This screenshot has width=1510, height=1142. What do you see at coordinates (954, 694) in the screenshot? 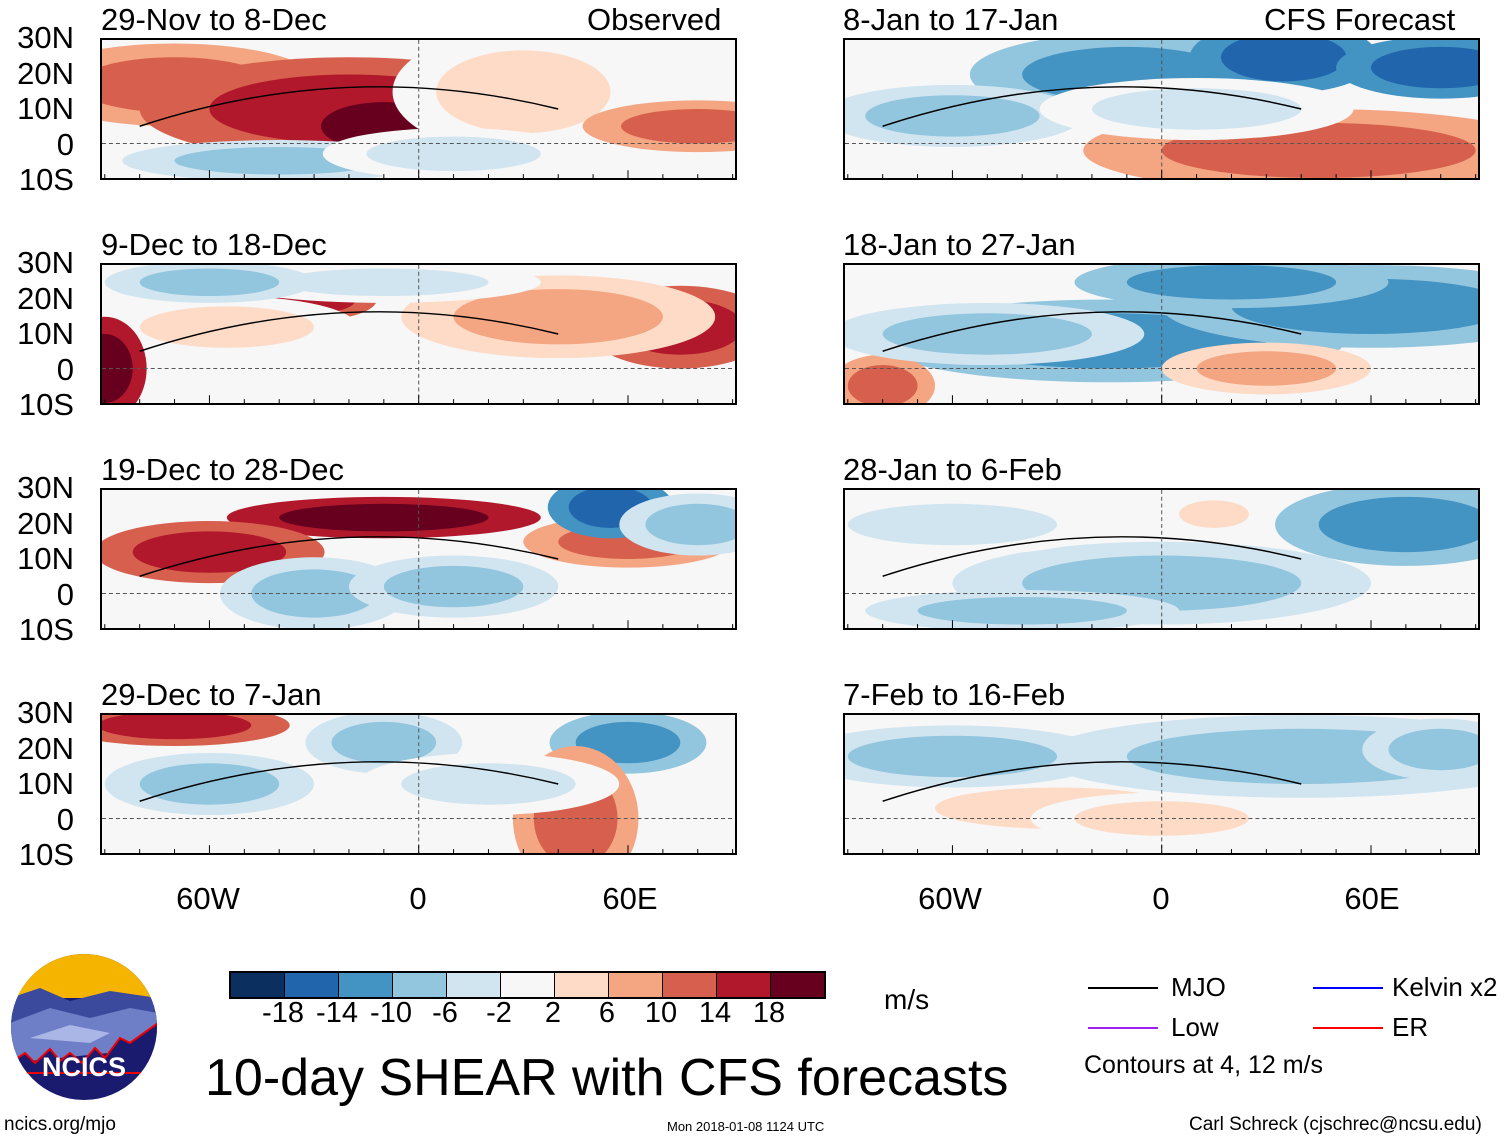
I see `panel-title: 7-Feb to 16-Feb` at bounding box center [954, 694].